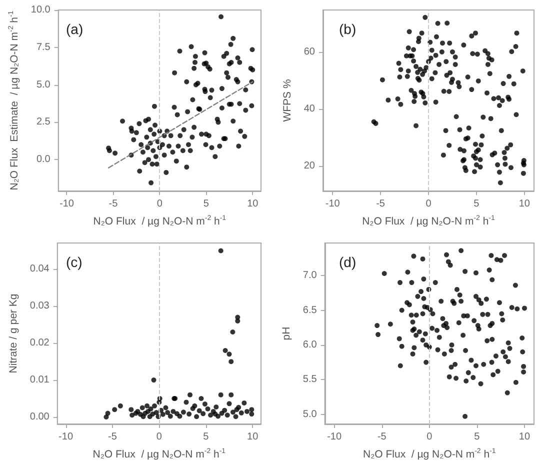 The height and width of the screenshot is (467, 547). Describe the element at coordinates (40, 10) in the screenshot. I see `y-tick-label: 10.0` at that location.